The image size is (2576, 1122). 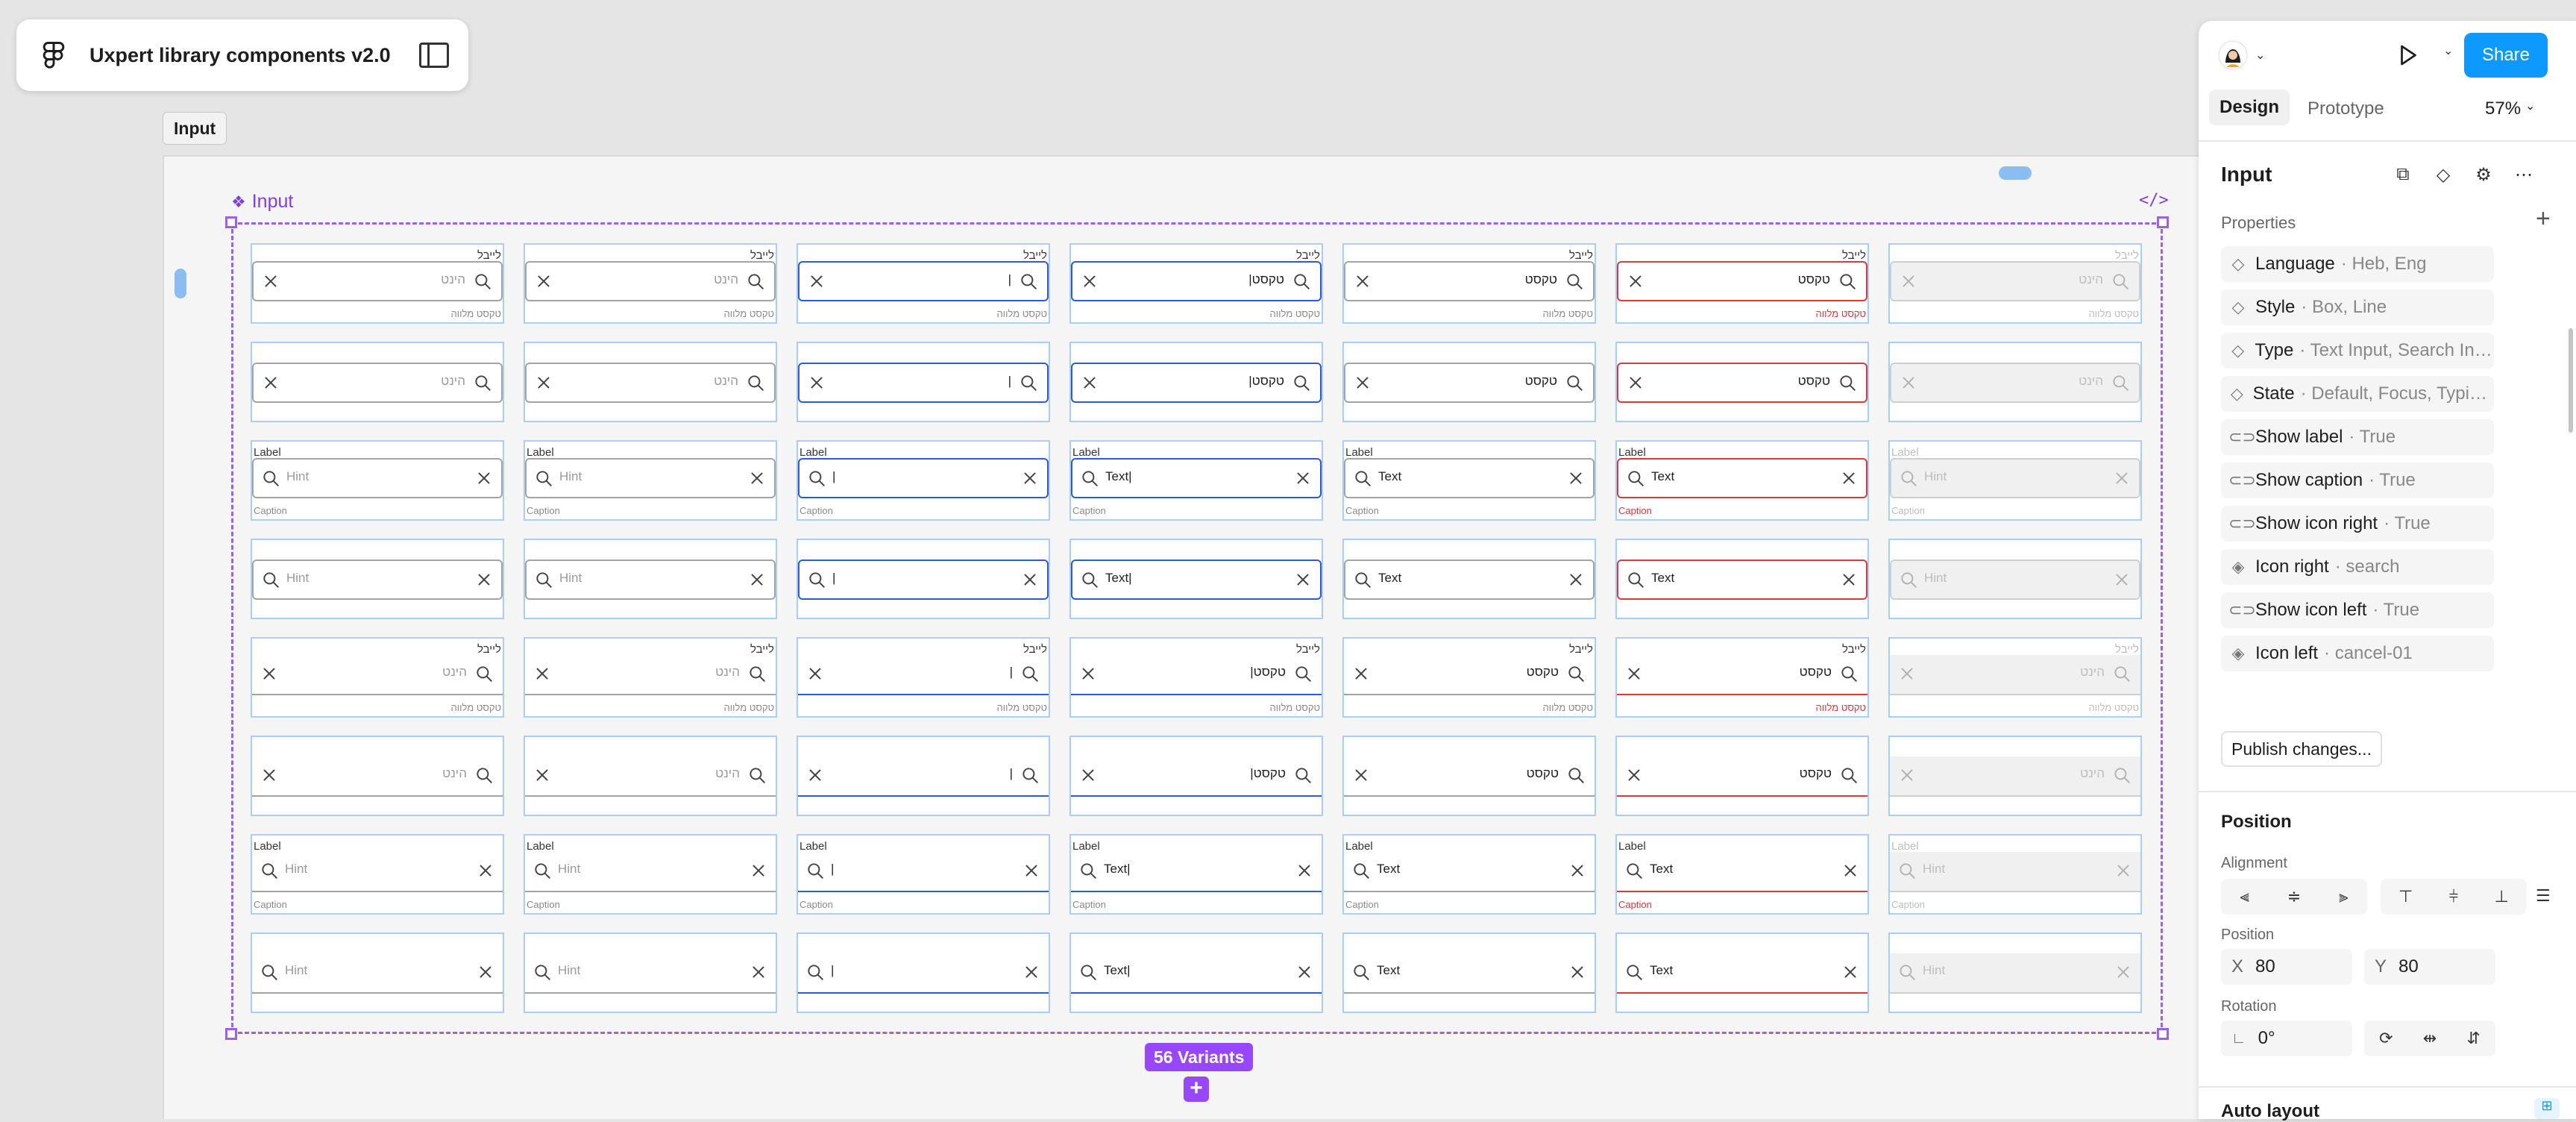 I want to click on input-variant-ltr-line-typing: Text|, so click(x=1196, y=973).